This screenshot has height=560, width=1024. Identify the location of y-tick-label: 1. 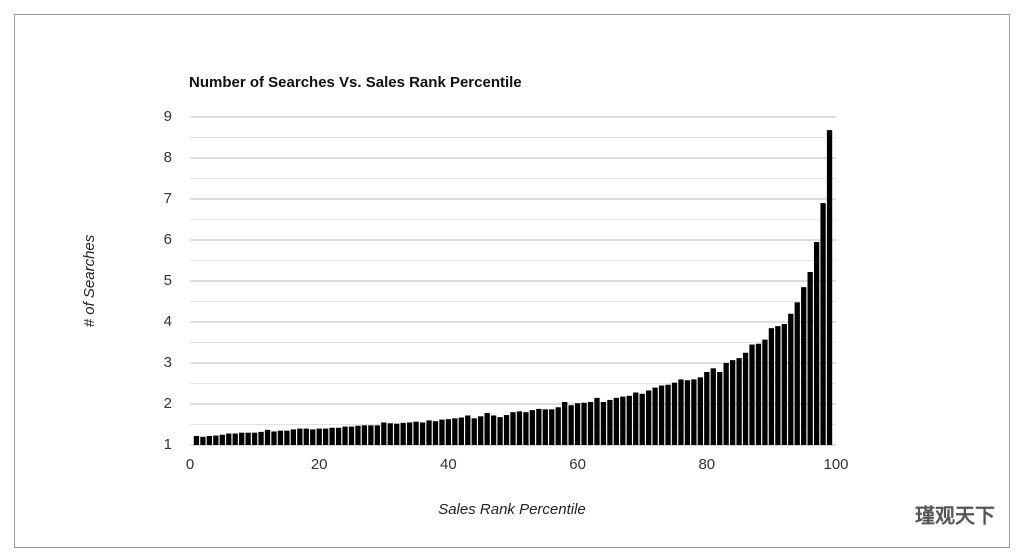
(168, 444).